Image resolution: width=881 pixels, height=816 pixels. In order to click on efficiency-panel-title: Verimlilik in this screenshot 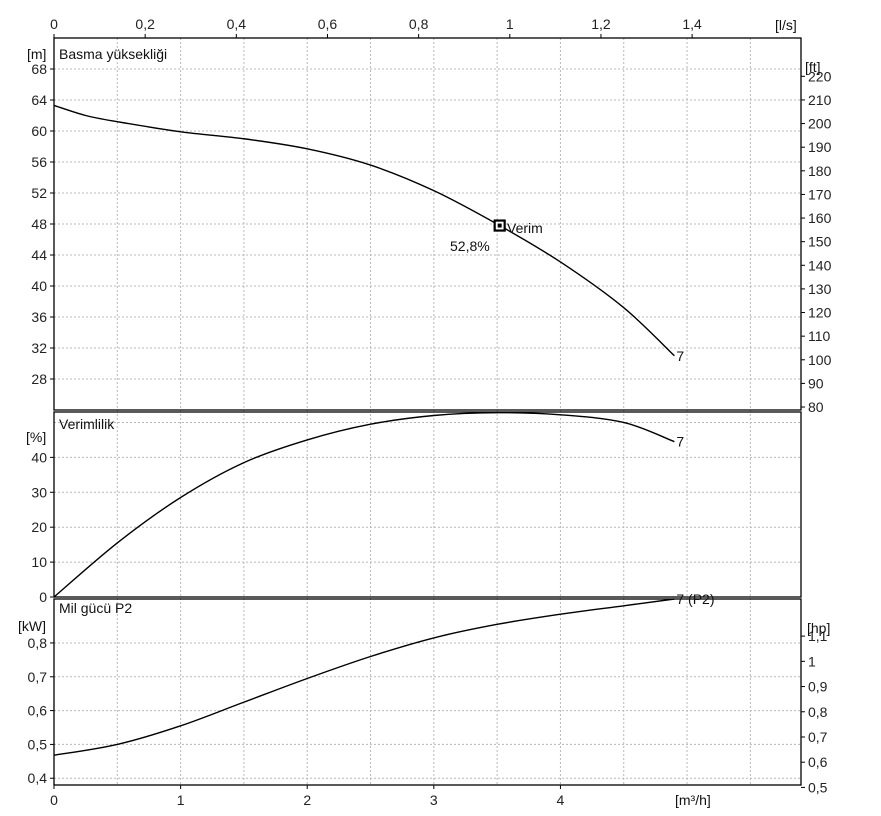, I will do `click(87, 424)`.